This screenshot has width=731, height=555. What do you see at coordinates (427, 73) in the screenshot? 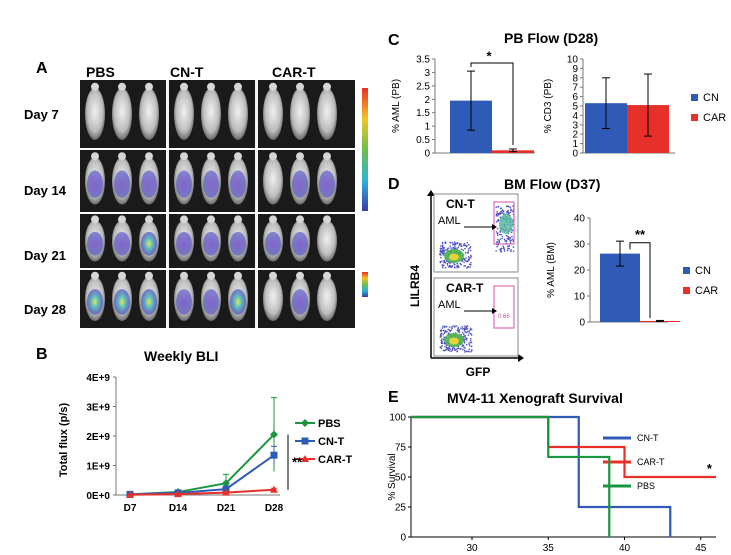
I see `chart-c1-ytick-label: 3` at bounding box center [427, 73].